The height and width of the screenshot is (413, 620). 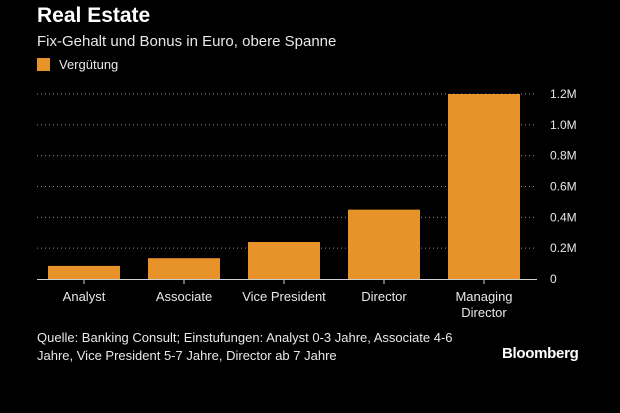 What do you see at coordinates (84, 296) in the screenshot?
I see `x-tick-label: Analyst` at bounding box center [84, 296].